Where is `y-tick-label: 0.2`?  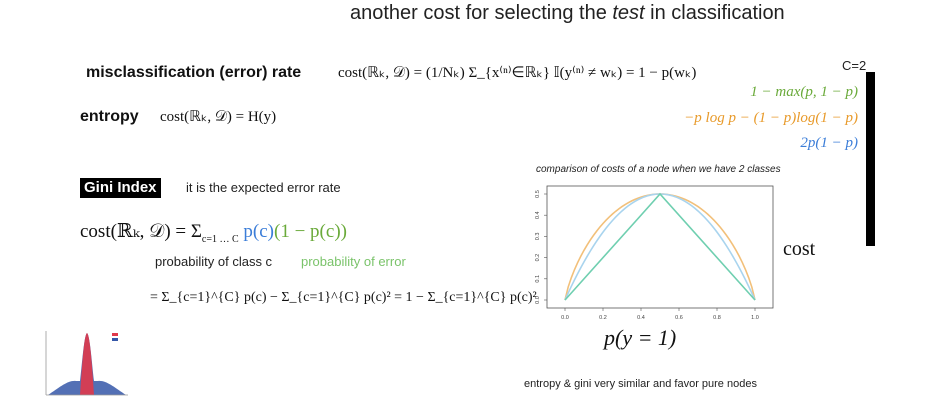 y-tick-label: 0.2 is located at coordinates (538, 258).